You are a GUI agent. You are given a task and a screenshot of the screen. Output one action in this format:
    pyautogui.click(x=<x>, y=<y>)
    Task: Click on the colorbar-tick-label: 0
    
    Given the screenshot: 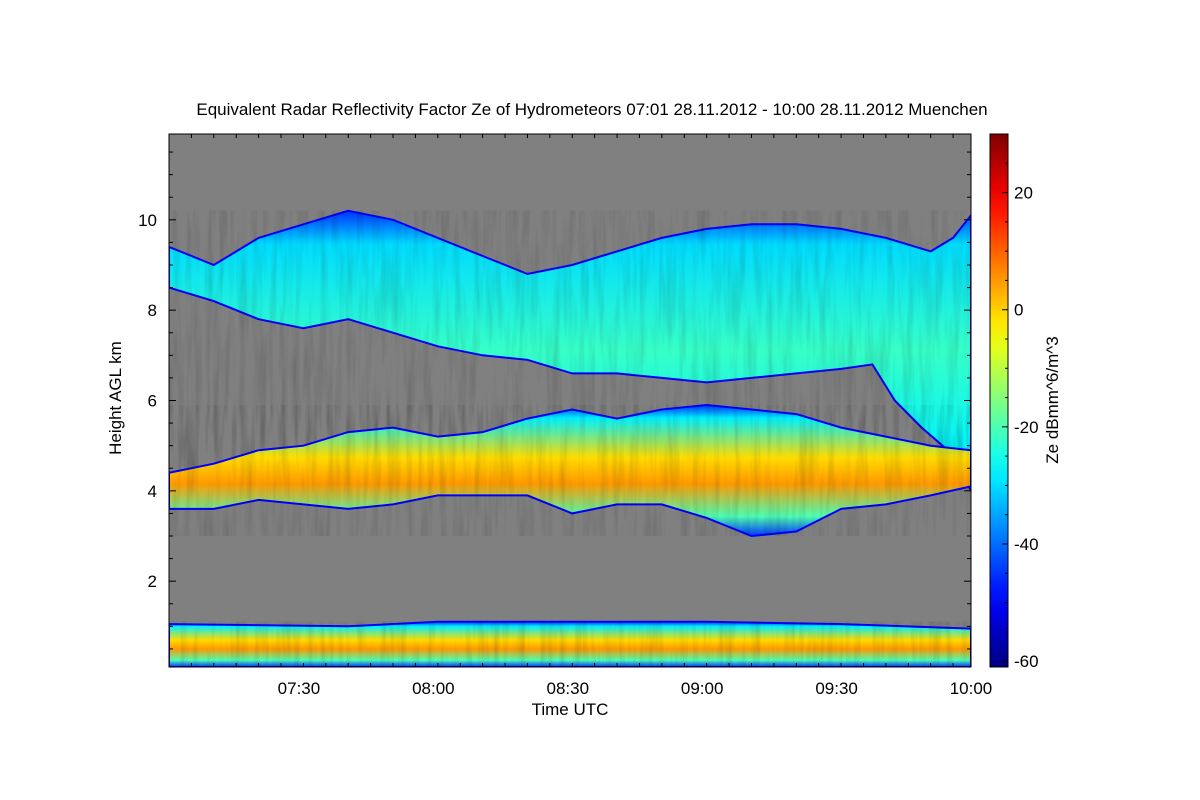 What is the action you would take?
    pyautogui.click(x=1018, y=310)
    